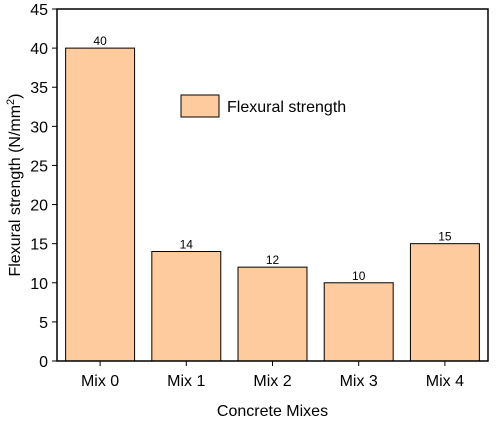 This screenshot has height=421, width=498. Describe the element at coordinates (39, 206) in the screenshot. I see `y-tick-label: 20` at that location.